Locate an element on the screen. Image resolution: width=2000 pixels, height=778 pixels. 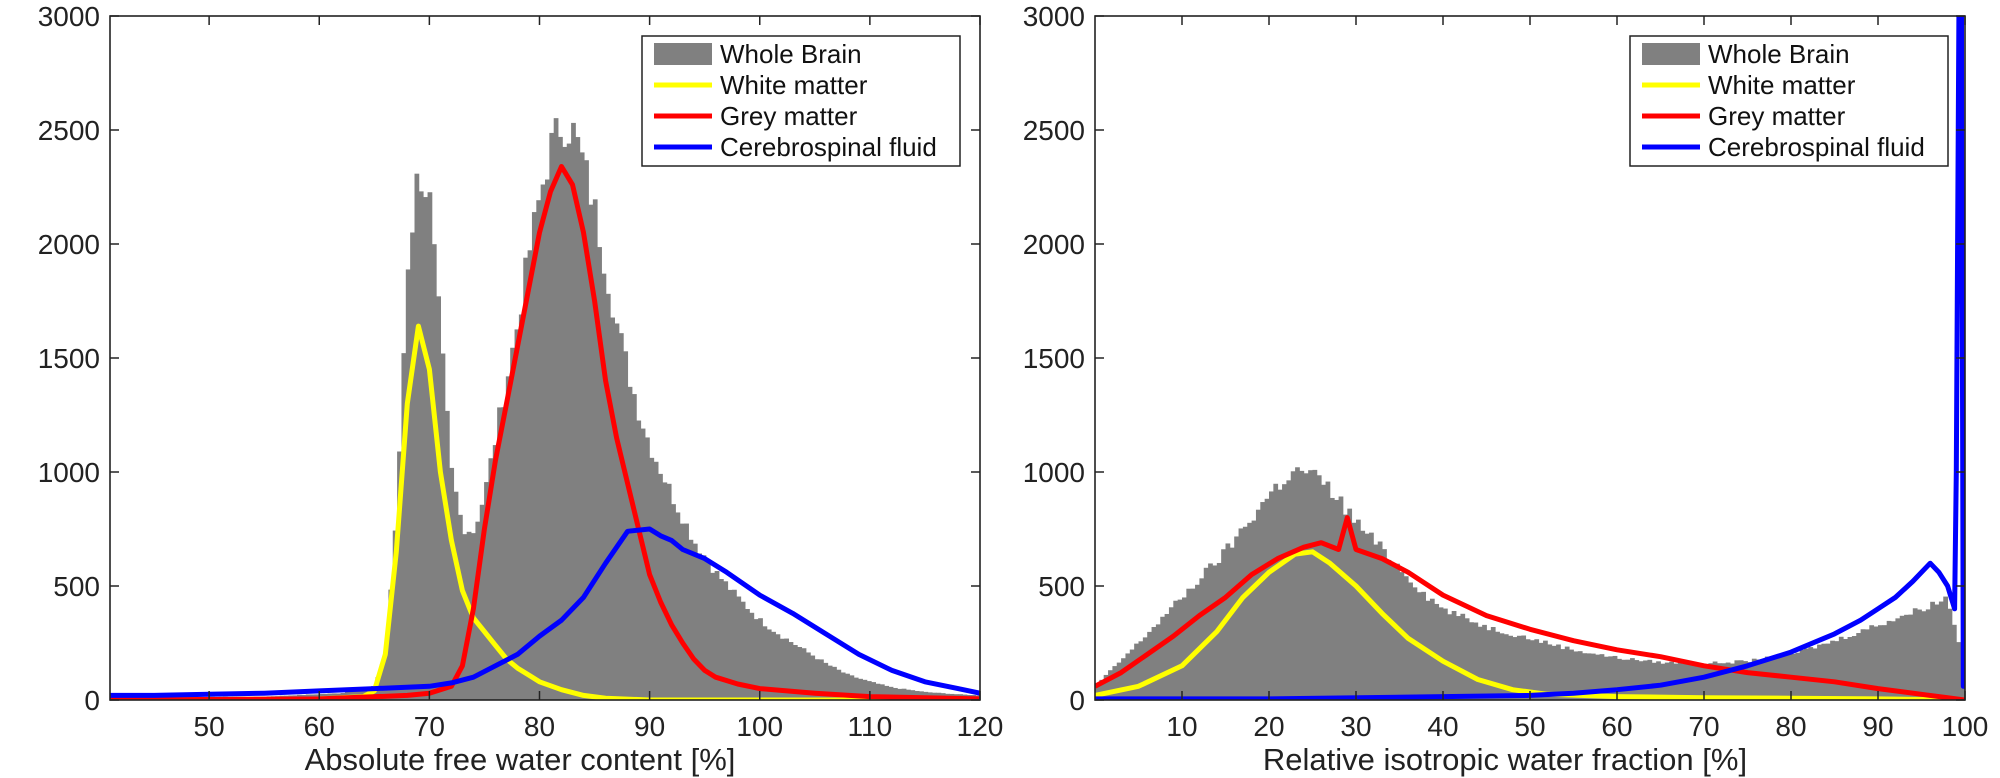
histogram-whole-brain is located at coordinates (1530, 583).